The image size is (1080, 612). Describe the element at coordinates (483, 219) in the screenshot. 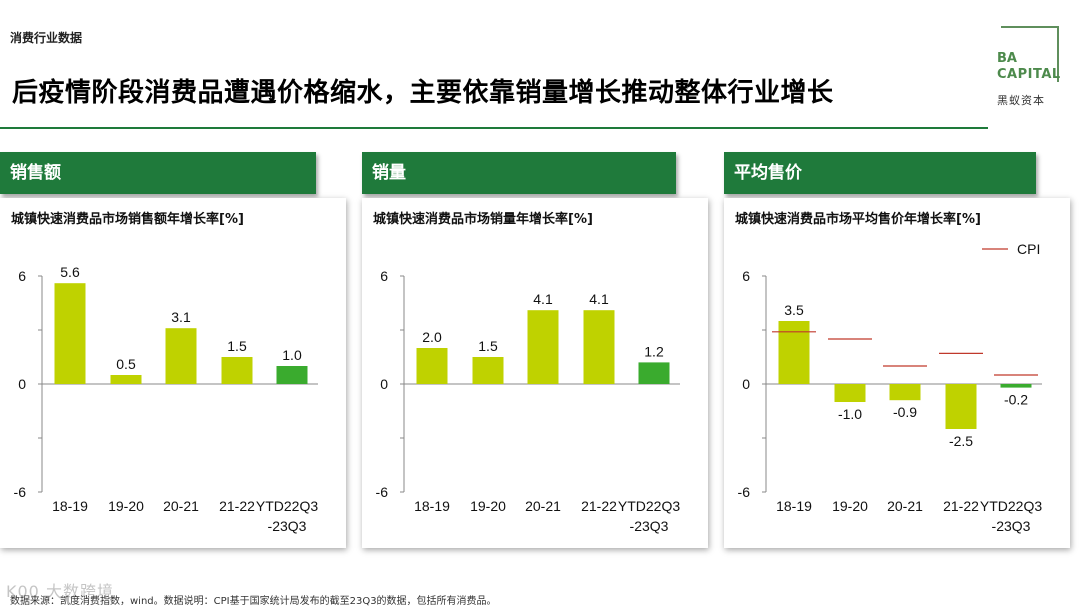

I see `chart-title-volume: 城镇快速消费品市场销量年增长率[%]` at that location.